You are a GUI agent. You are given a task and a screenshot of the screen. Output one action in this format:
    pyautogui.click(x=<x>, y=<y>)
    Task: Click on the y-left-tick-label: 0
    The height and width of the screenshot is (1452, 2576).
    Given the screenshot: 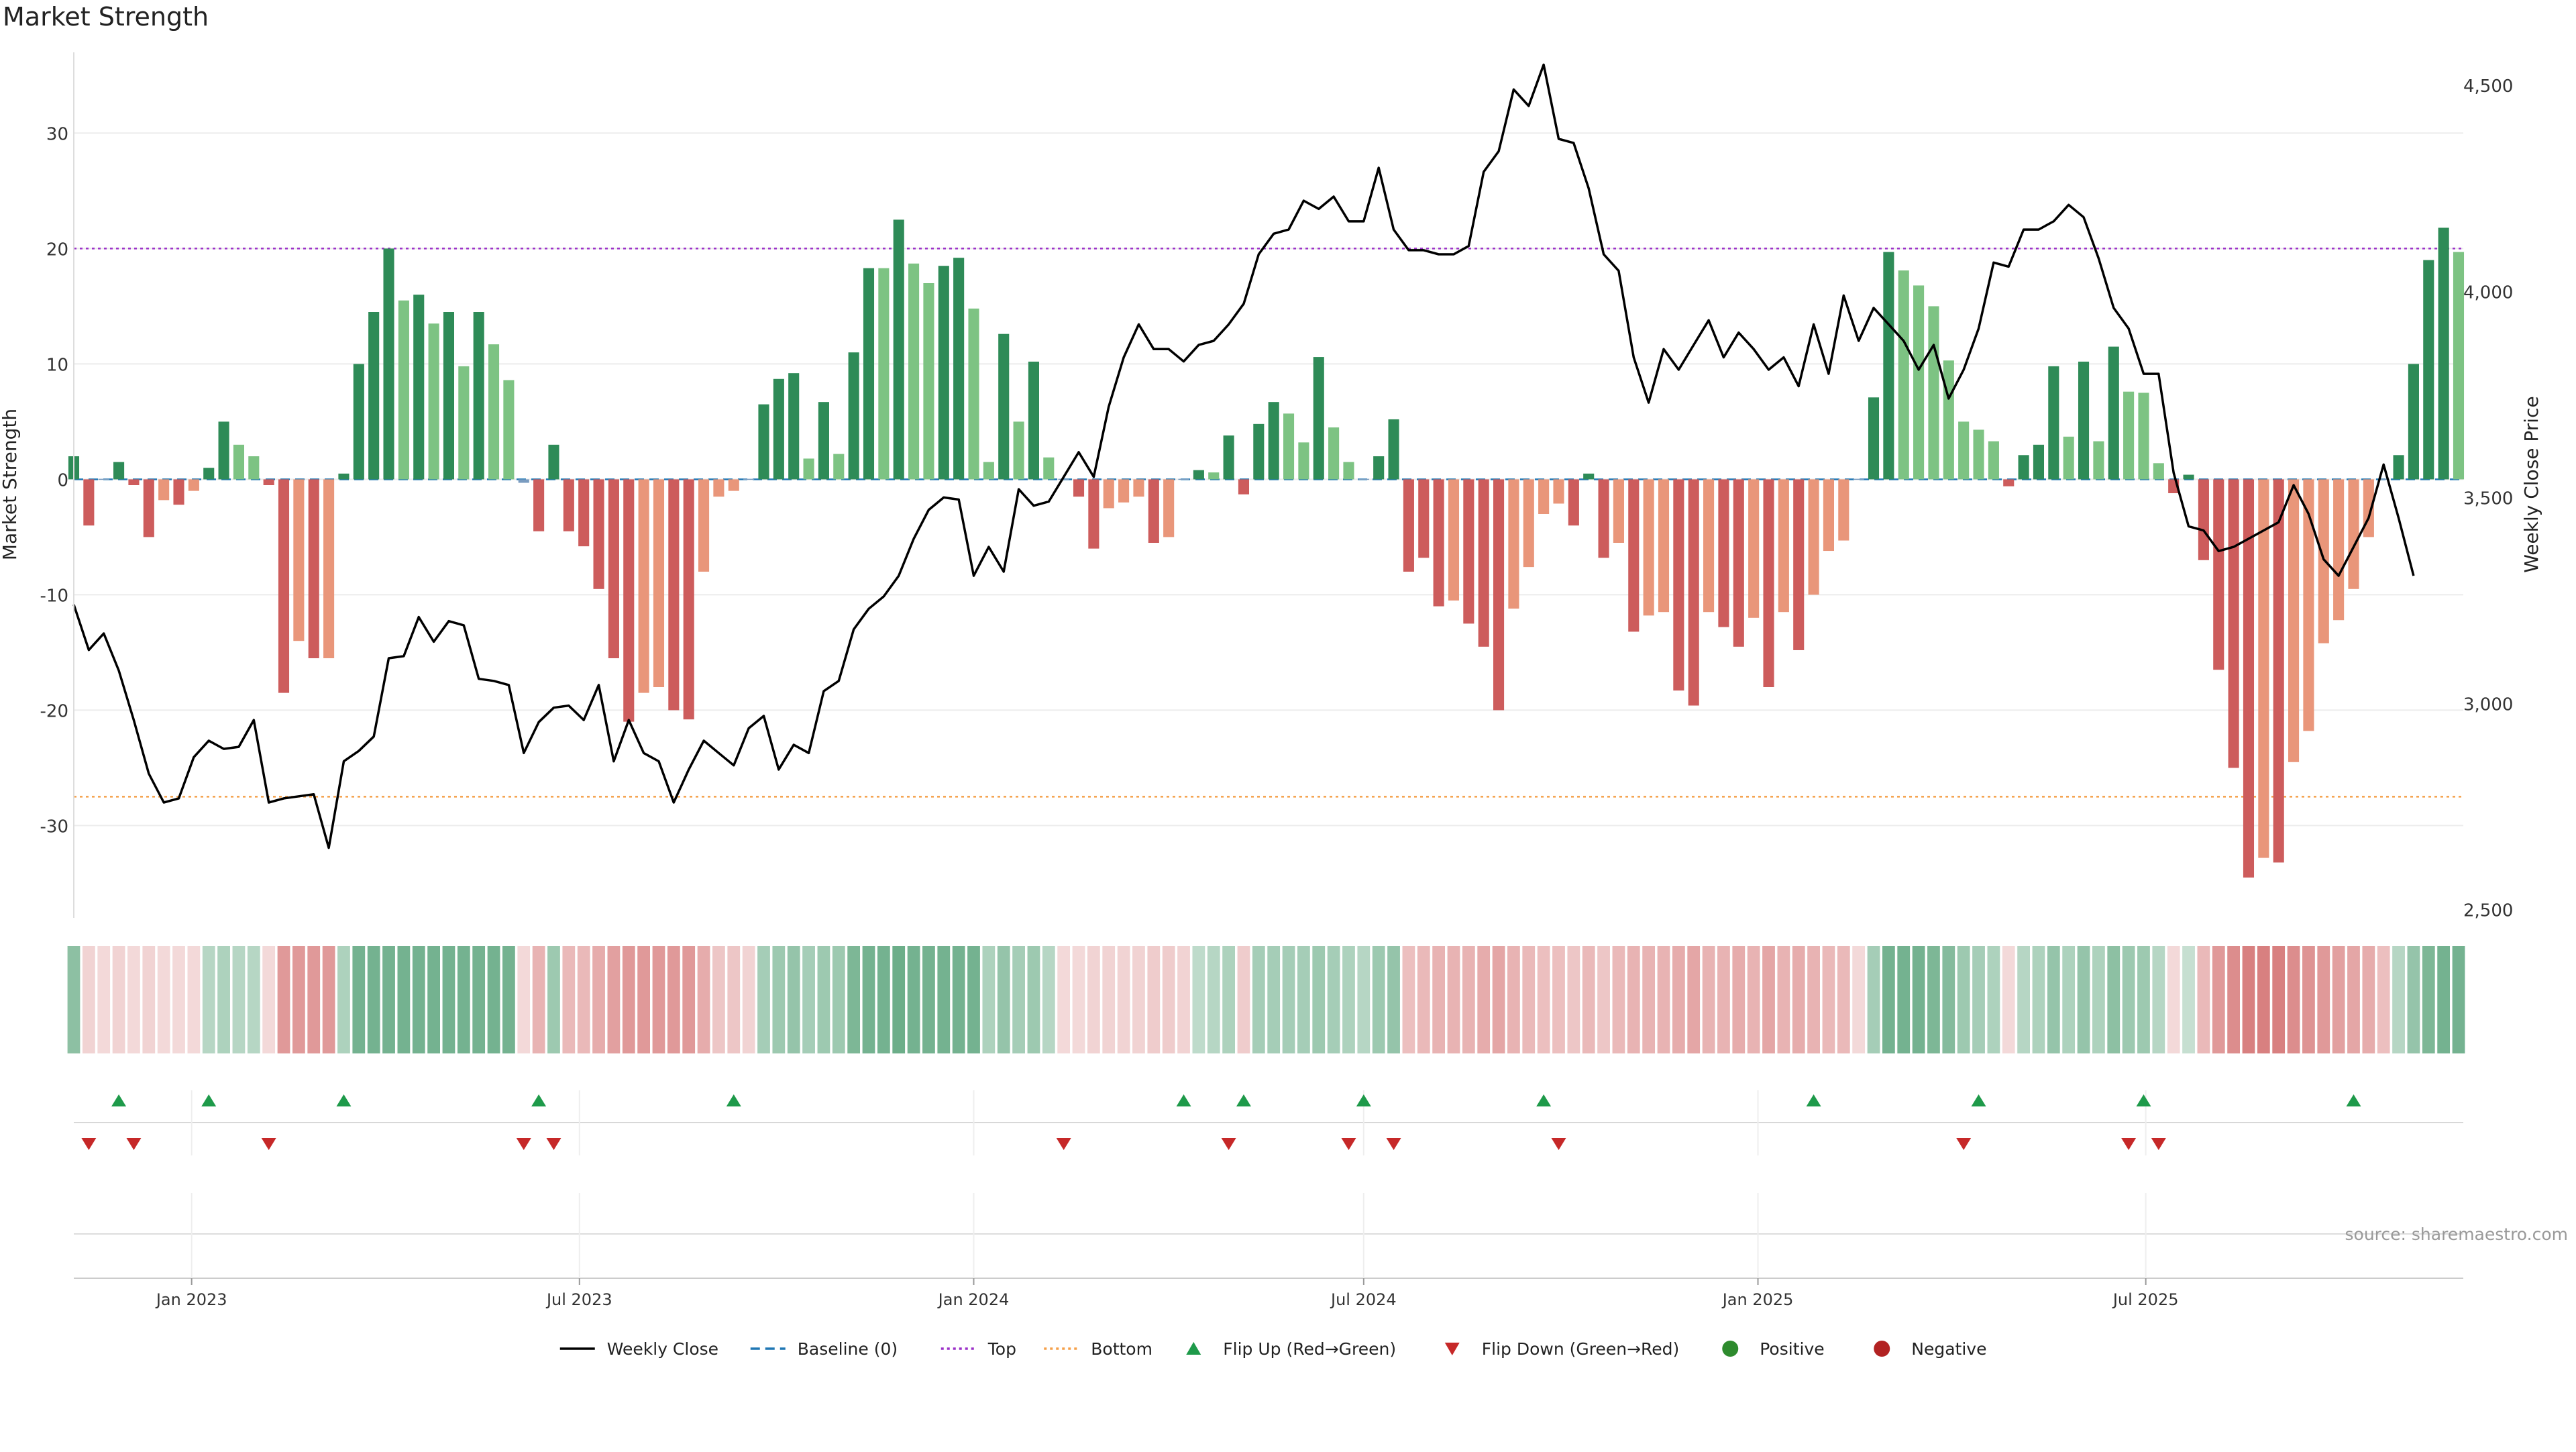 What is the action you would take?
    pyautogui.click(x=62, y=480)
    